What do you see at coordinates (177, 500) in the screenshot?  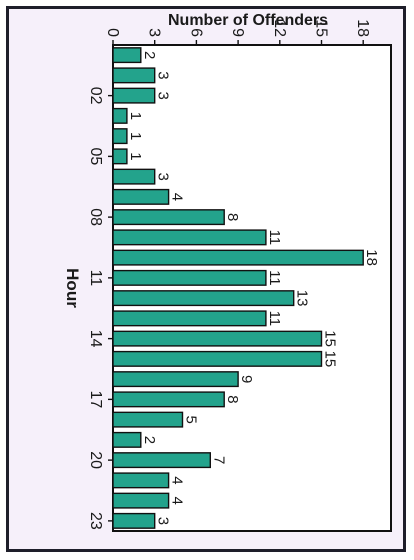 I see `bar-label-hour-22: 4` at bounding box center [177, 500].